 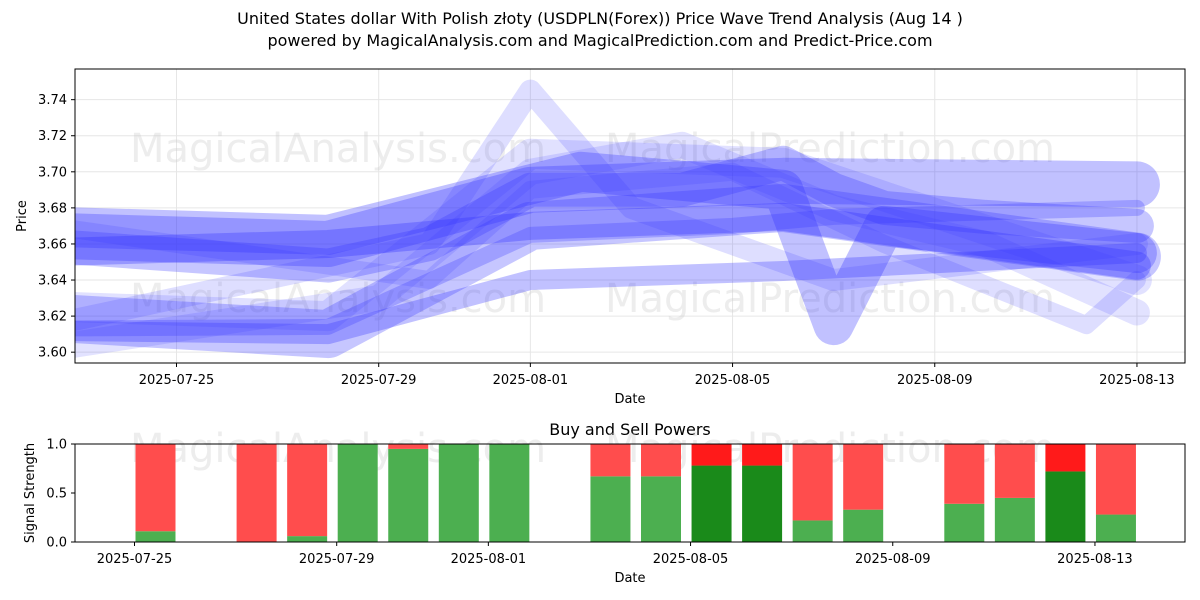 I want to click on price-y-axis-label: Price, so click(x=22, y=216).